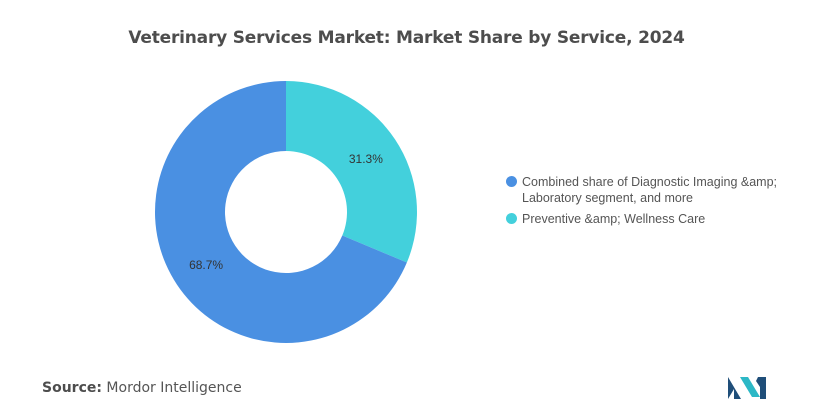 This screenshot has height=419, width=813. I want to click on mordor-logo, so click(747, 388).